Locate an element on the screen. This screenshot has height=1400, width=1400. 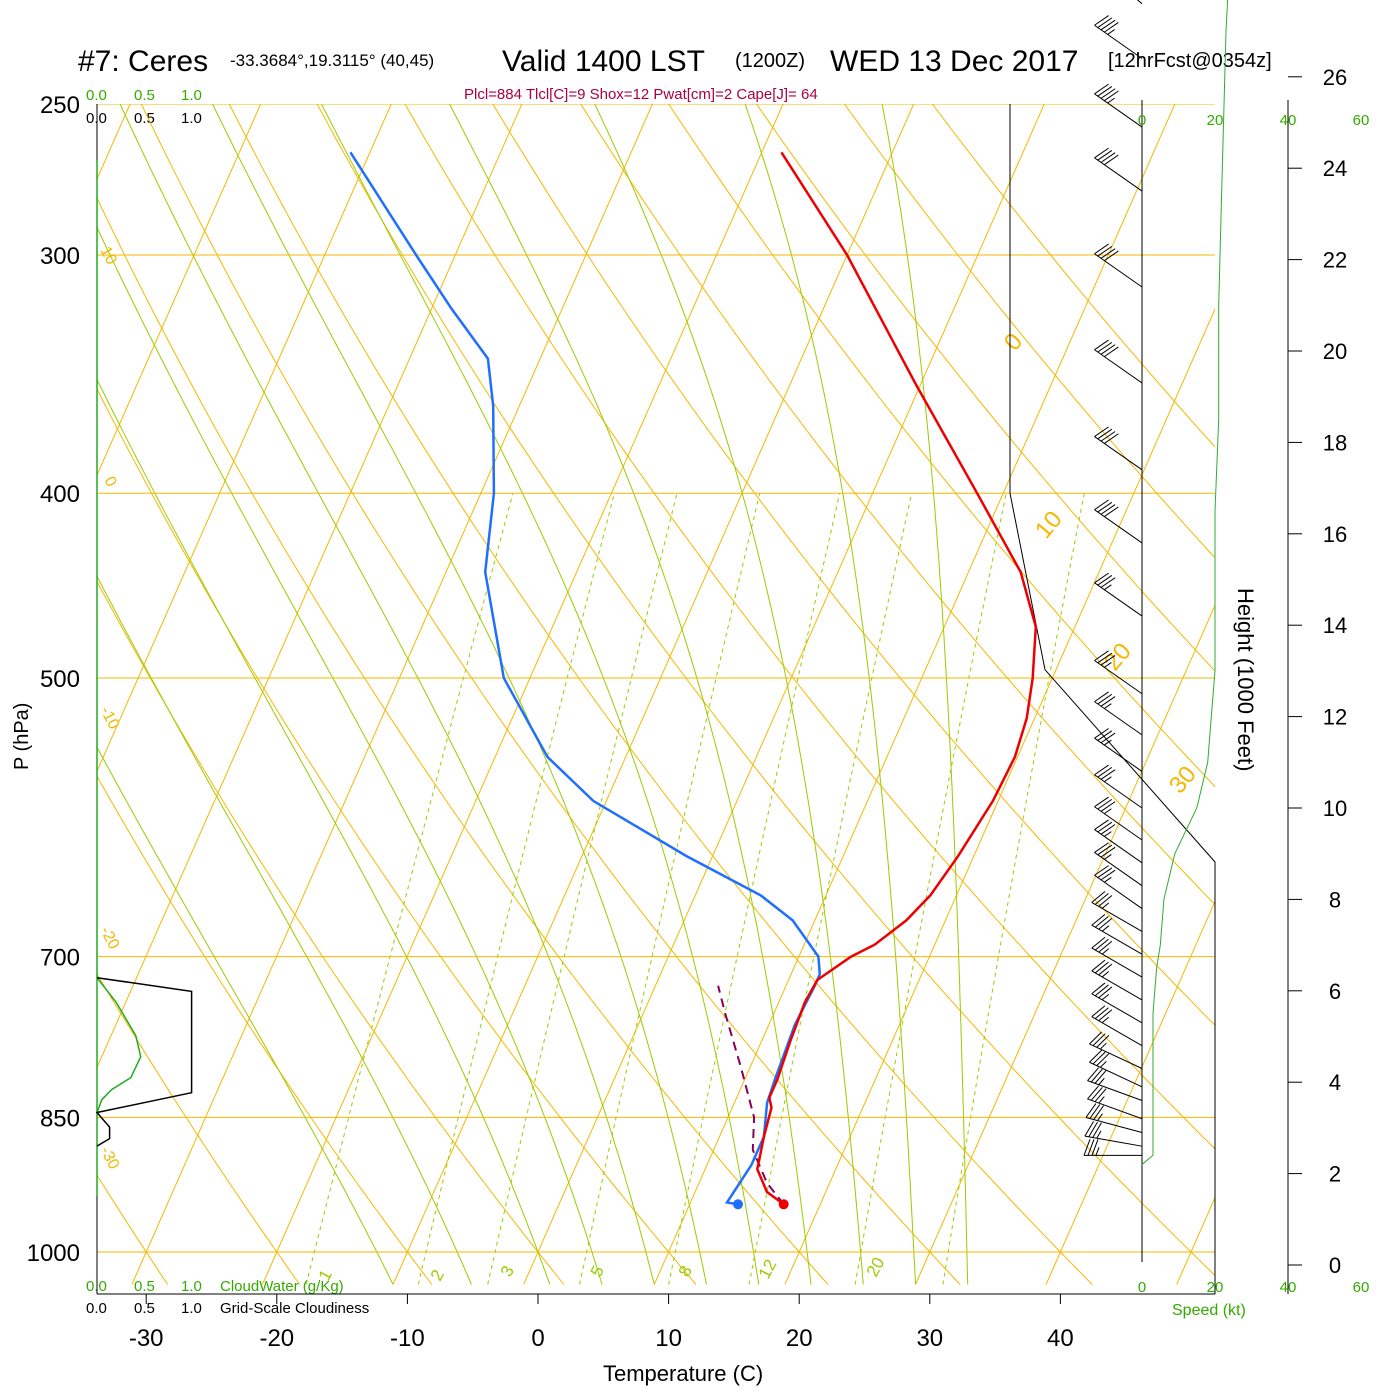
wind-speed-profile is located at coordinates (1185, 582).